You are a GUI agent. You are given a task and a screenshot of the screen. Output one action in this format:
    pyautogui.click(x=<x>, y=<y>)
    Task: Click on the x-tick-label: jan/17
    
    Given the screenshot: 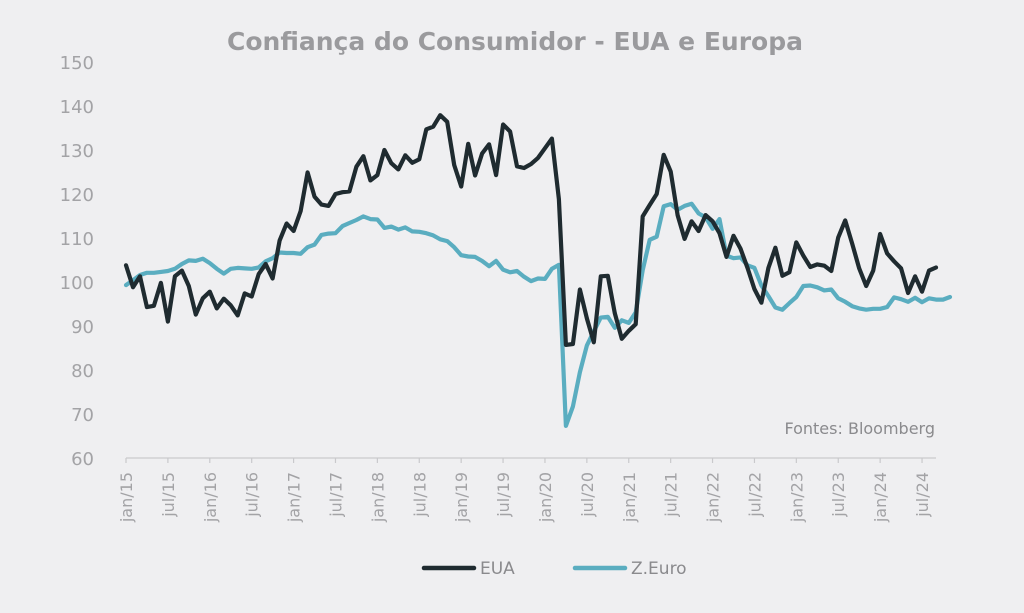 What is the action you would take?
    pyautogui.click(x=294, y=497)
    